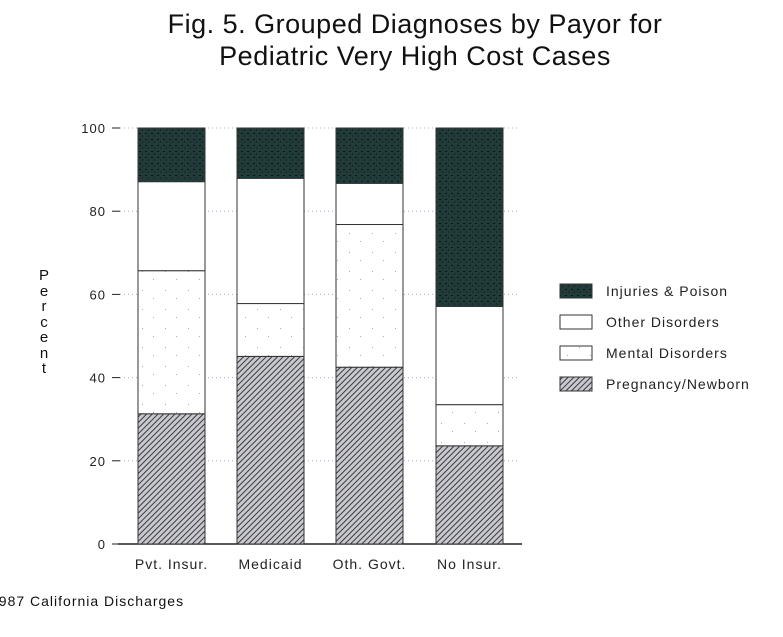  Describe the element at coordinates (98, 294) in the screenshot. I see `y-tick-label: 60` at that location.